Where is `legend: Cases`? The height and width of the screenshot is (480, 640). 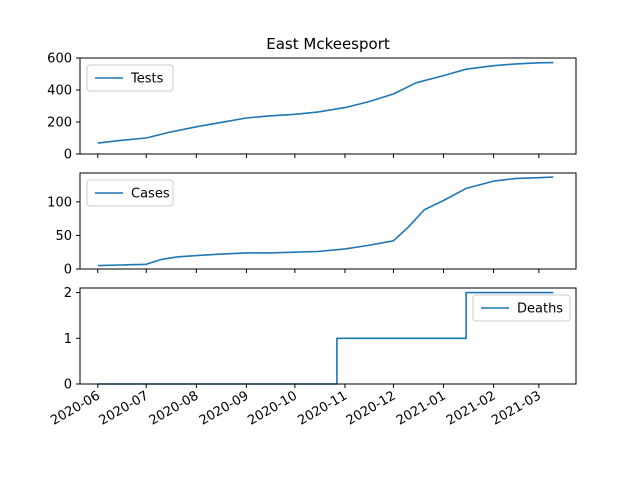
legend: Cases is located at coordinates (130, 193).